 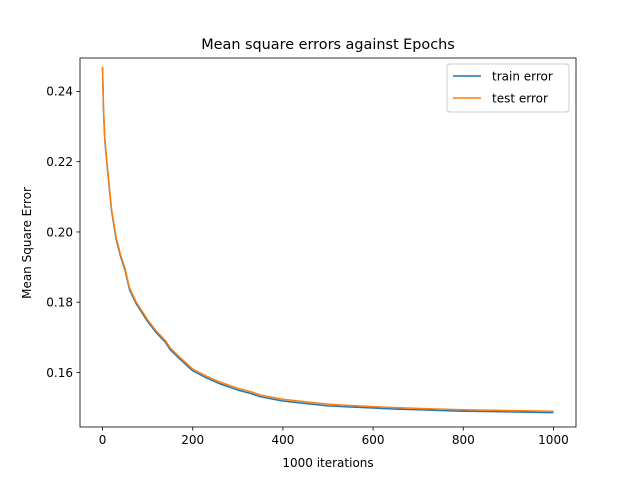 I want to click on y-axis-ticks: 0.16 0.18 0.20 0.22 0.24, so click(x=63, y=232).